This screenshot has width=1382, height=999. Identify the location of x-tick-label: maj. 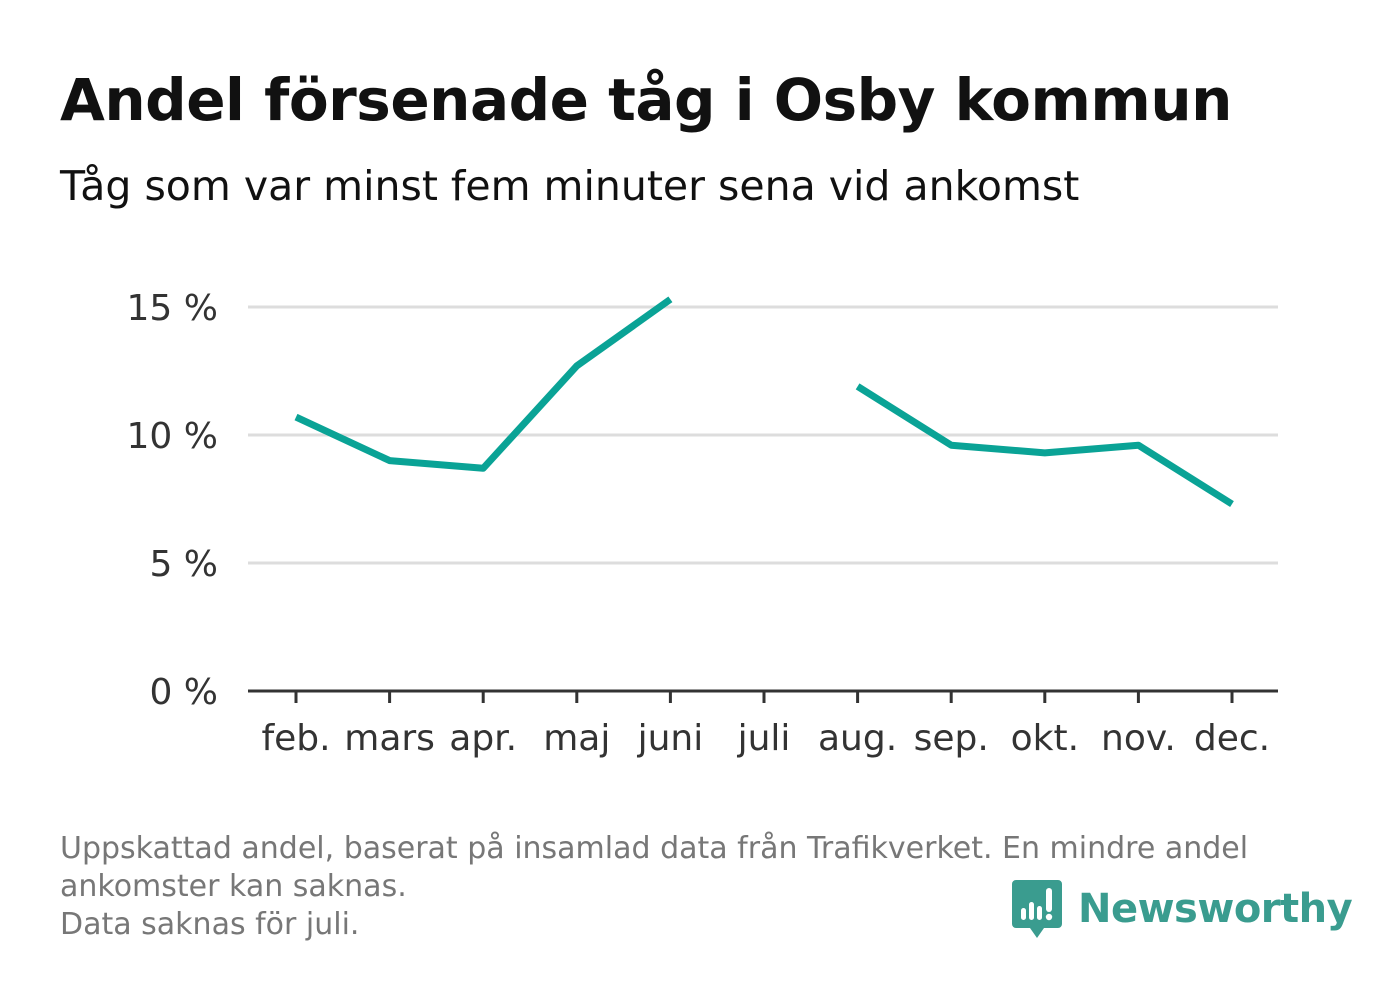
(576, 738).